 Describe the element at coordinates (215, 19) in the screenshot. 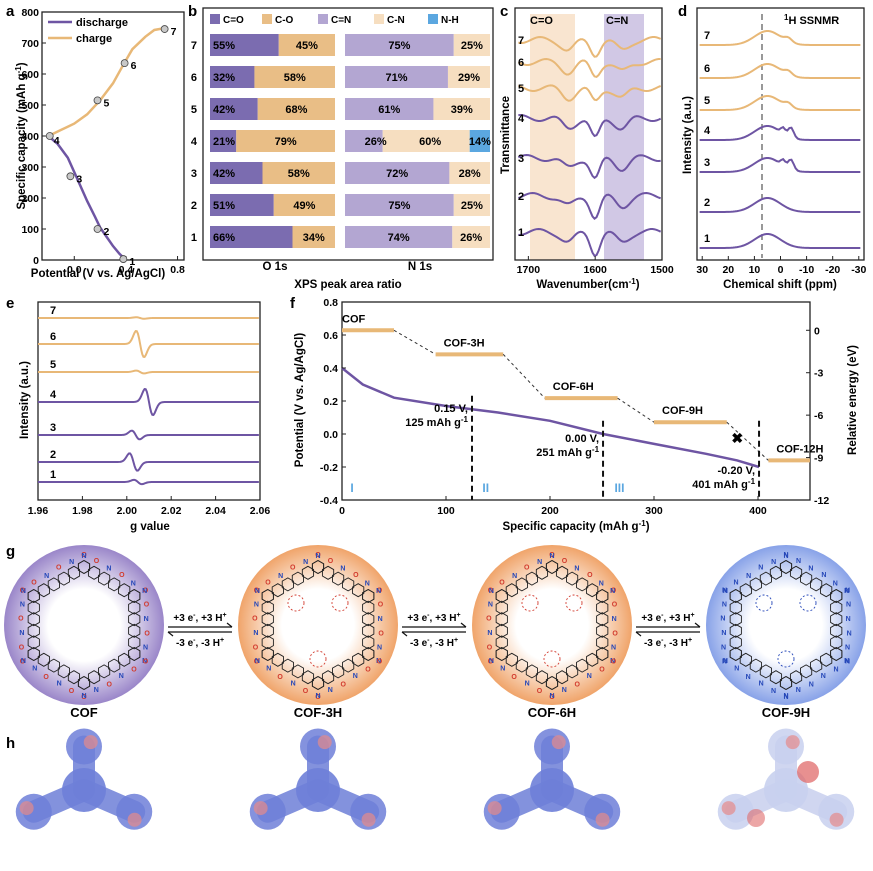

I see `legend-swatch-C=O` at that location.